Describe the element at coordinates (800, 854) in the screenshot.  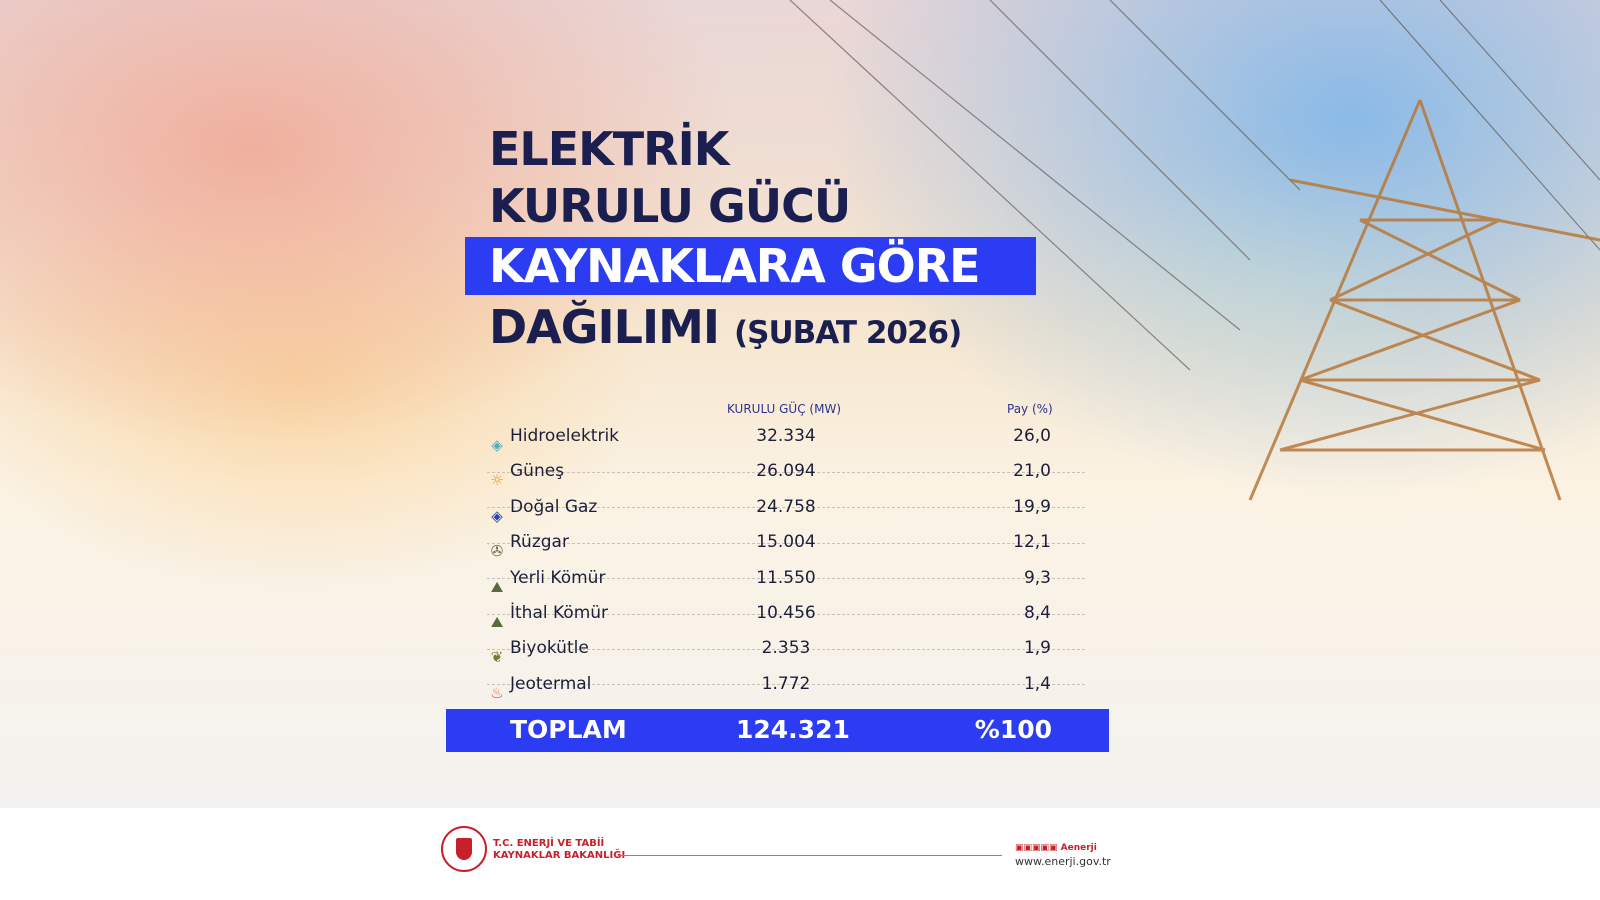
I see `footer` at that location.